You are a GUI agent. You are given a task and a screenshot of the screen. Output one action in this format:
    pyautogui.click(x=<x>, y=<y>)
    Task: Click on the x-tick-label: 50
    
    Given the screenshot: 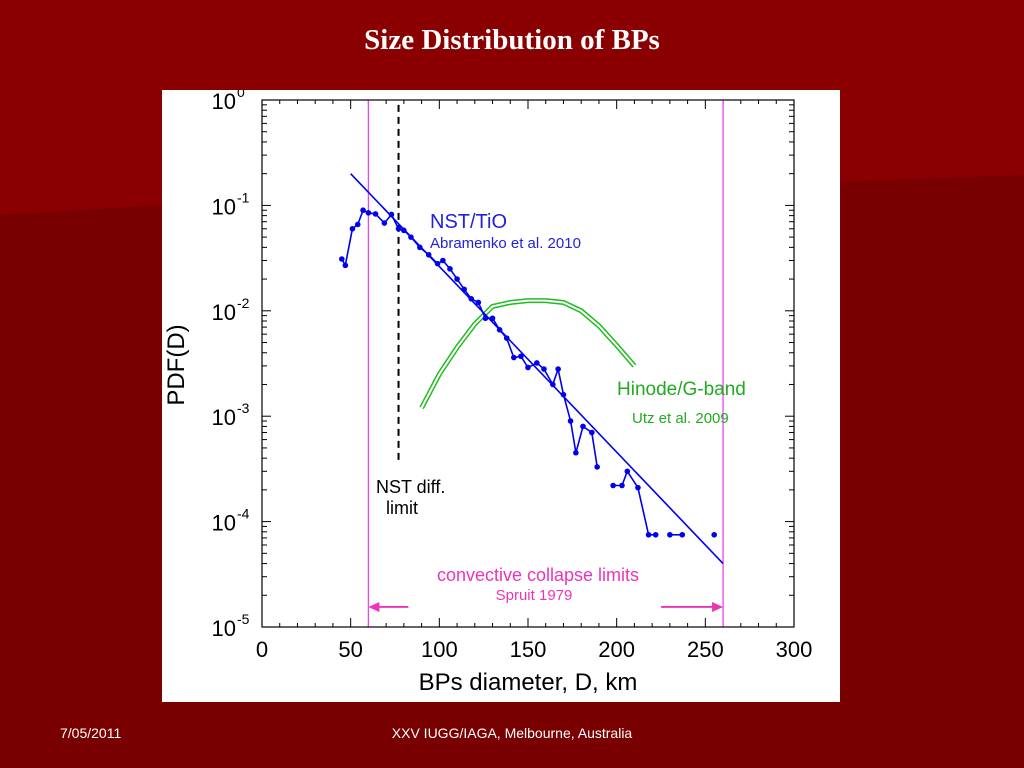 What is the action you would take?
    pyautogui.click(x=350, y=649)
    